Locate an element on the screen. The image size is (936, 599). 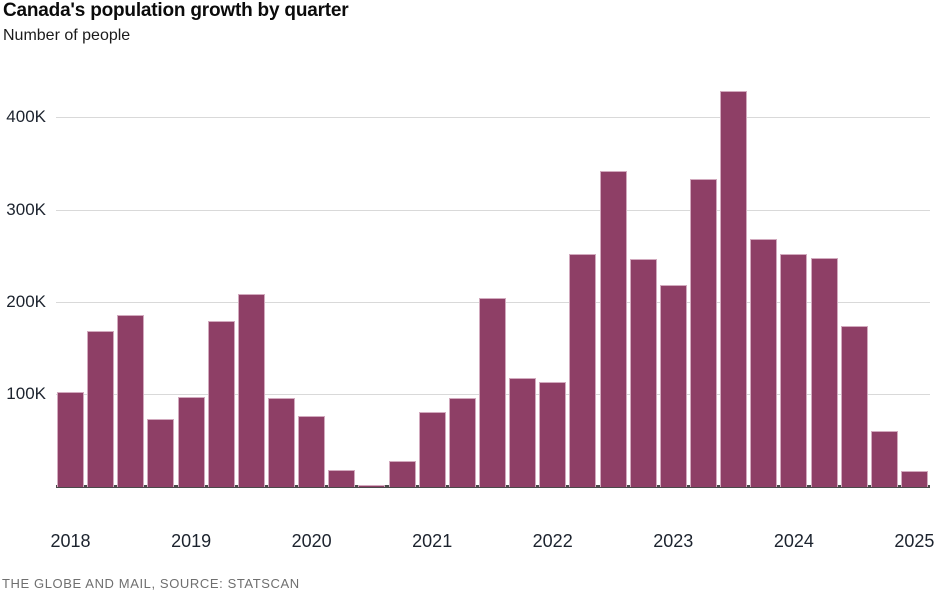
bar-2021-q1 is located at coordinates (432, 449).